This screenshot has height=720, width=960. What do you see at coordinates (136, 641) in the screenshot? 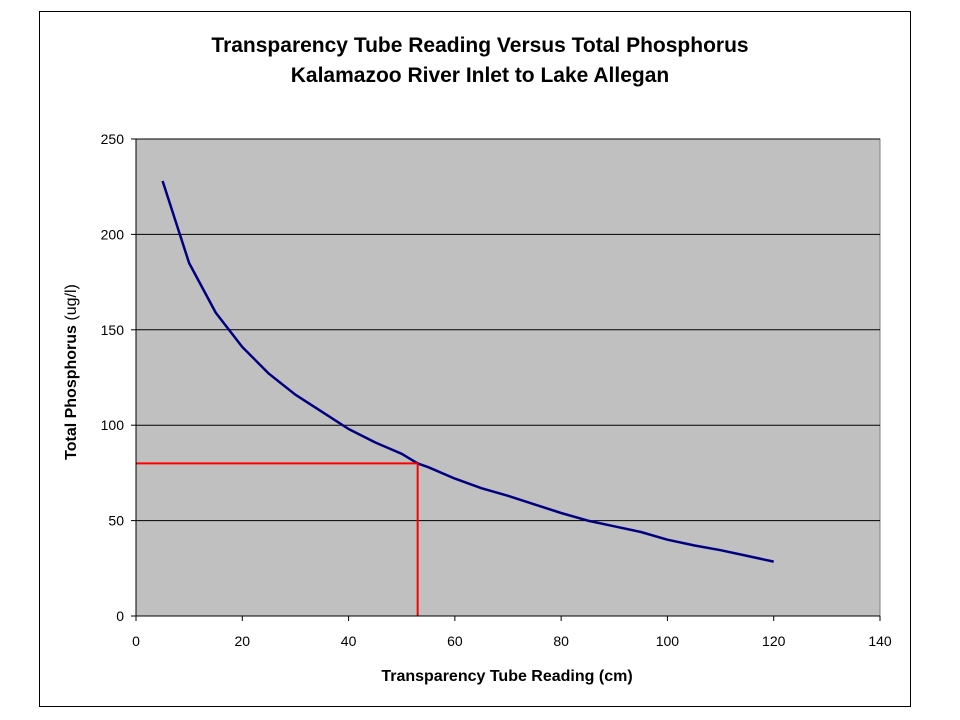
I see `x-tick-label: 0` at bounding box center [136, 641].